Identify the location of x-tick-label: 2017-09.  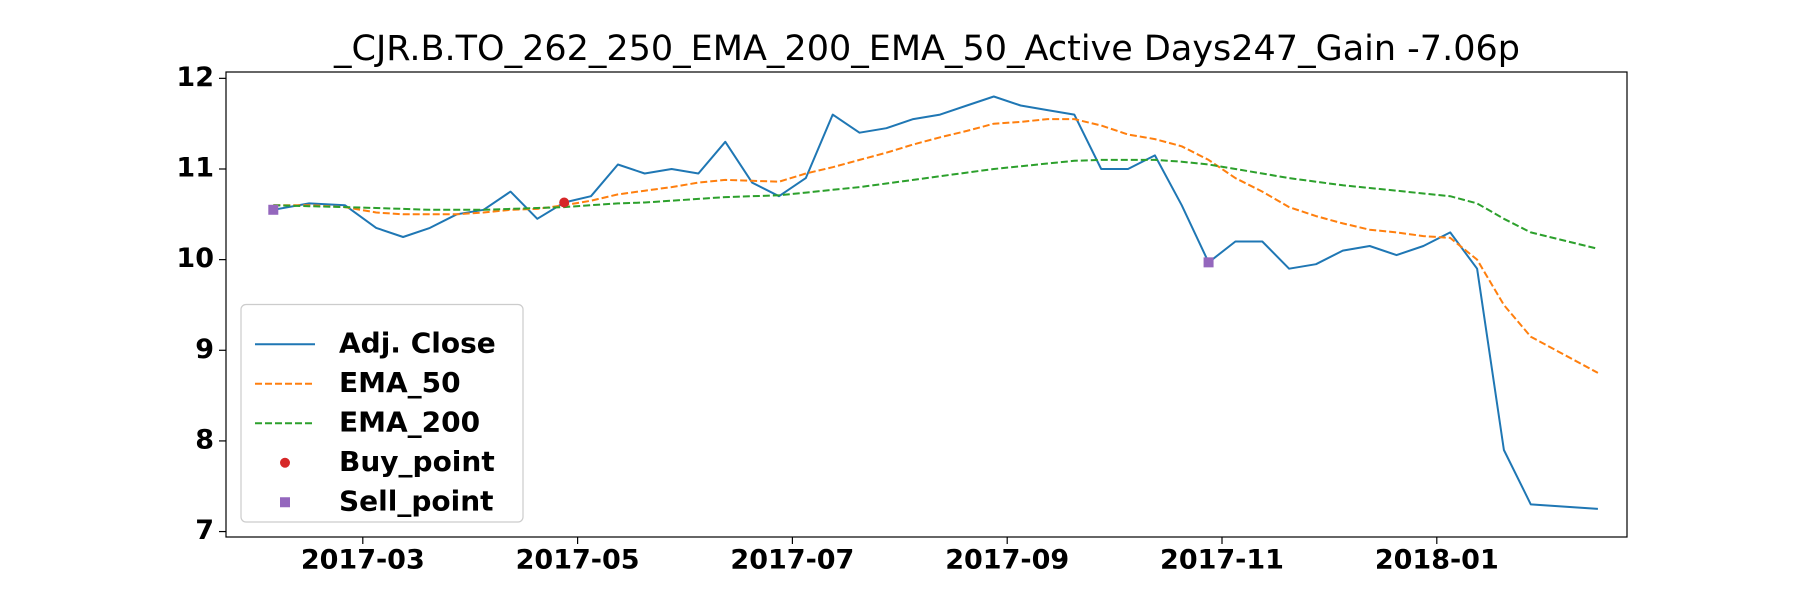
(1007, 560).